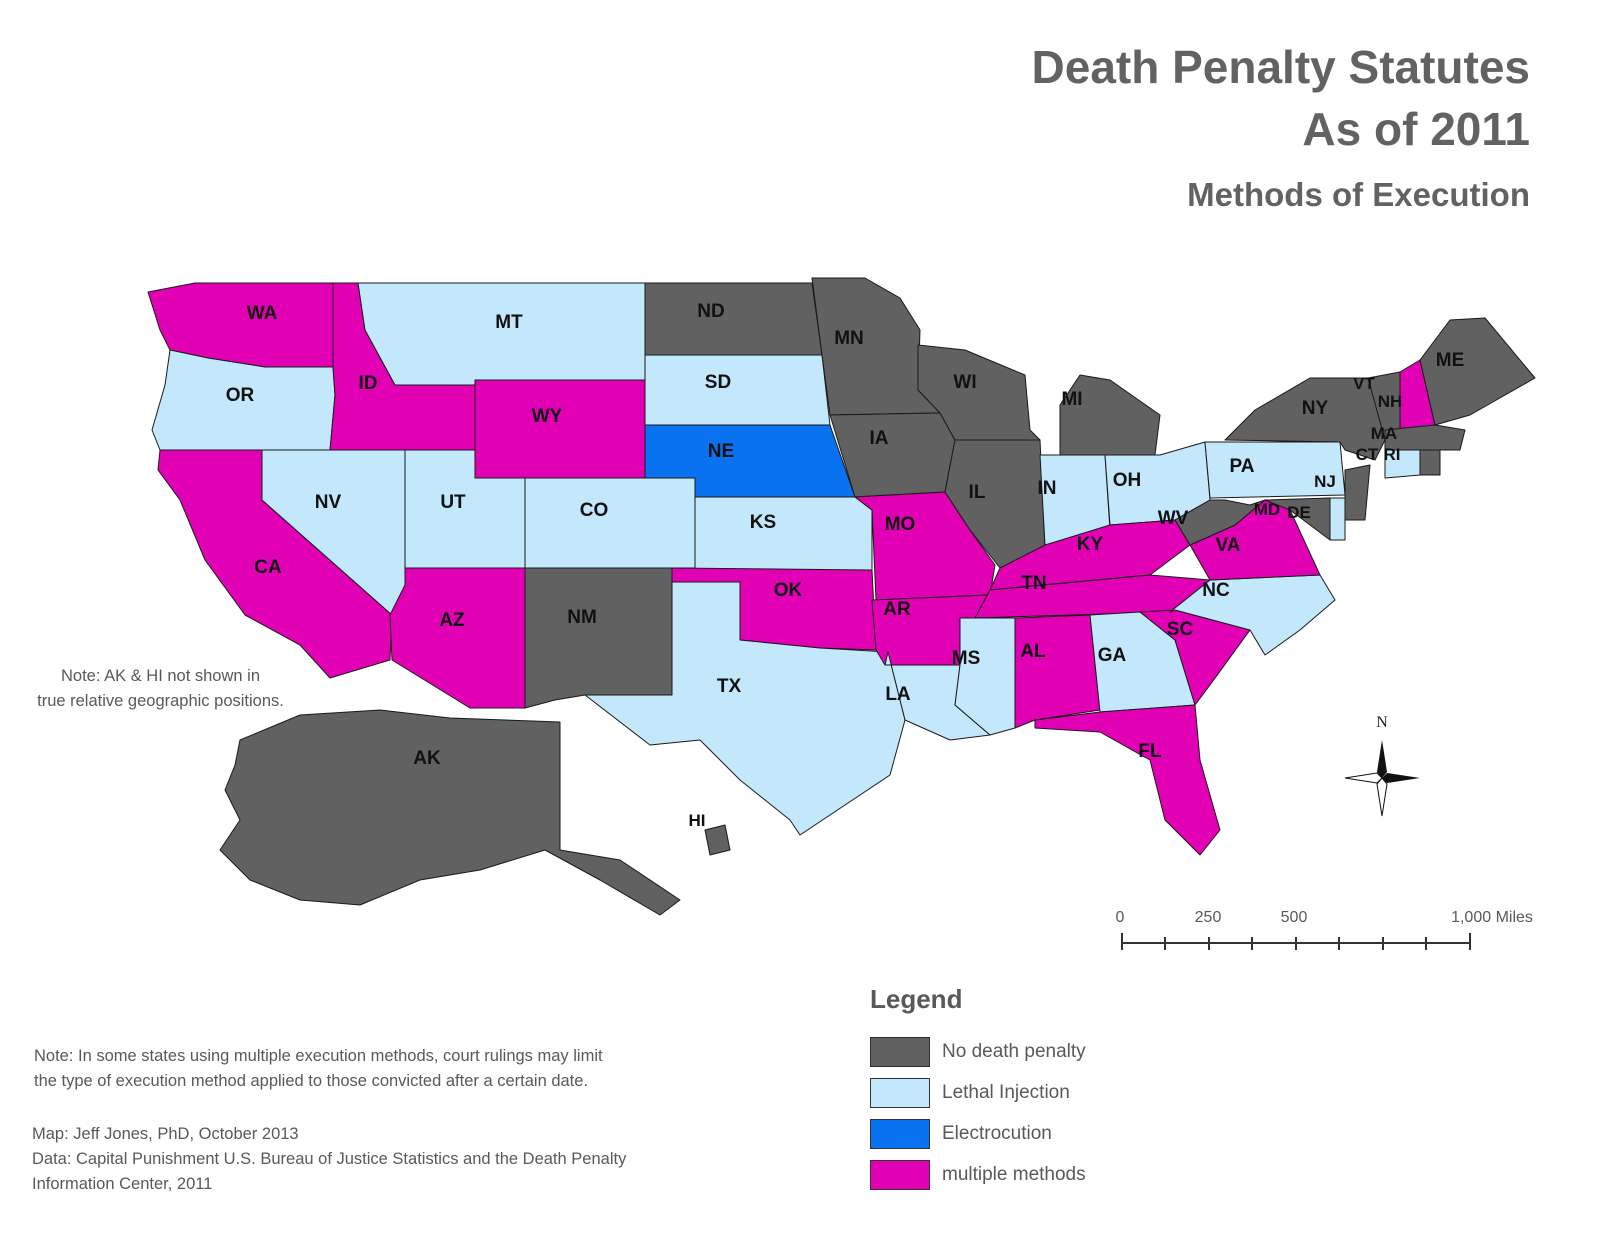 This screenshot has height=1237, width=1600. What do you see at coordinates (1173, 518) in the screenshot?
I see `state-label-WV: WV` at bounding box center [1173, 518].